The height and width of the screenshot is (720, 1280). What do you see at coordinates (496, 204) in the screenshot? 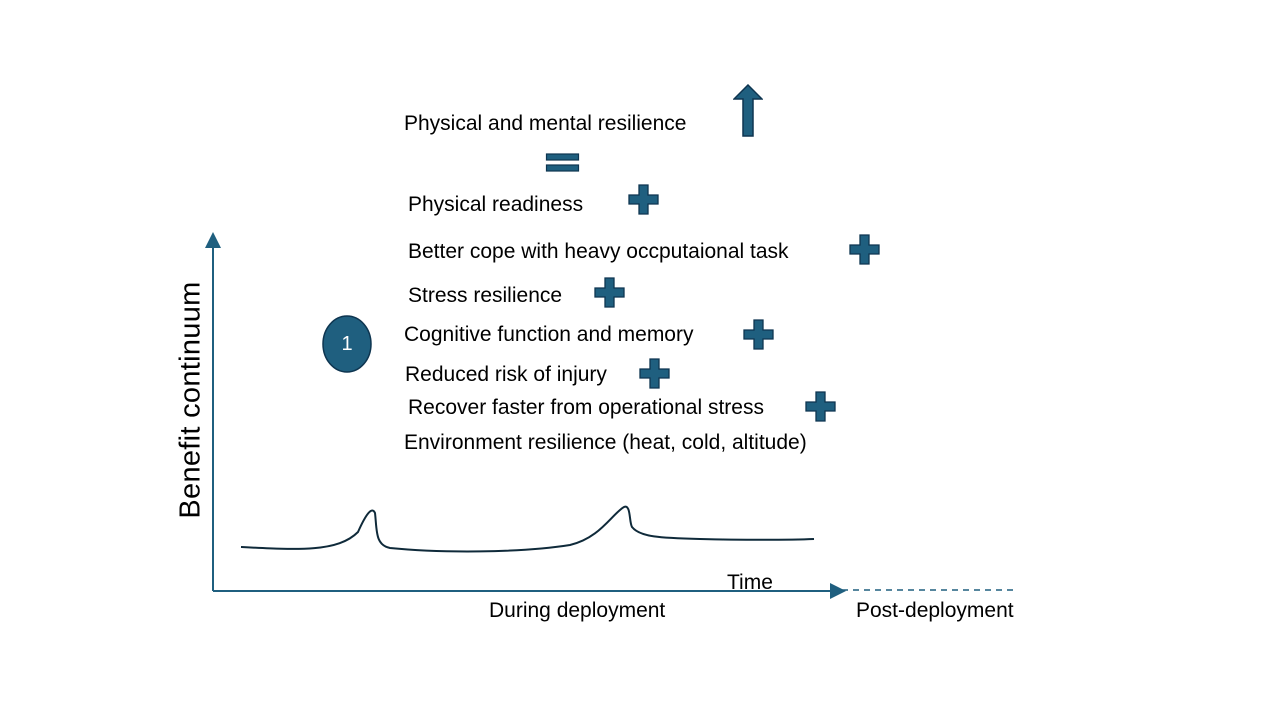
I see `component-label-1: Physical readiness` at bounding box center [496, 204].